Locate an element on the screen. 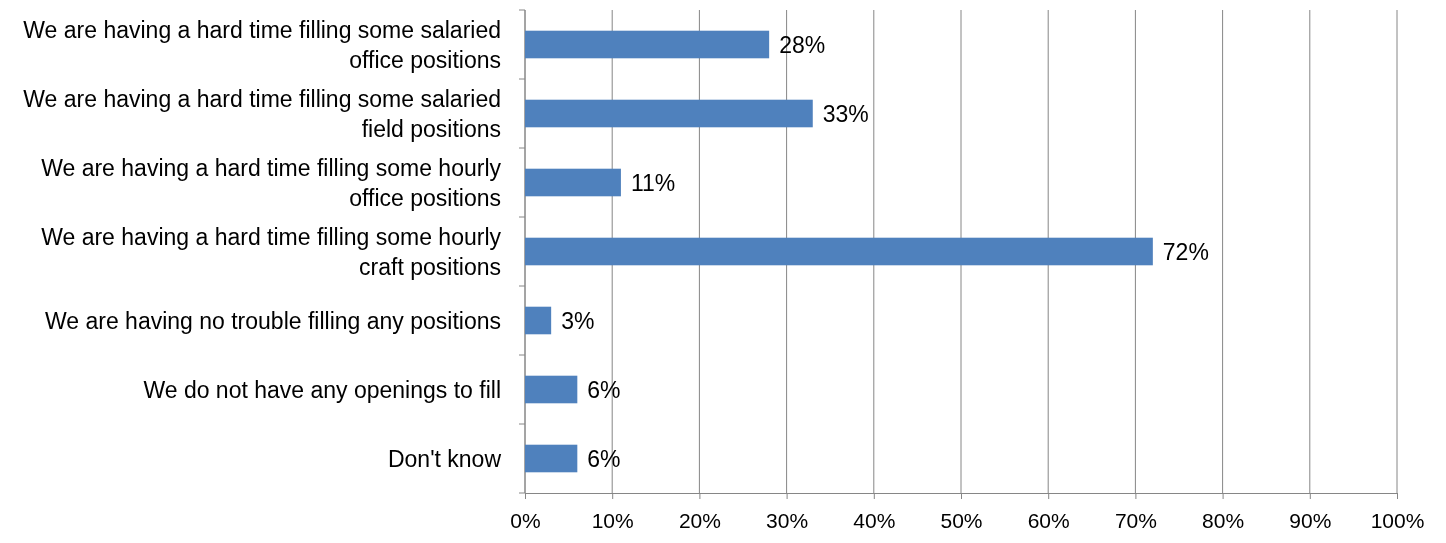  y-tick-label: We are having a hard time filling some hourly office positions is located at coordinates (271, 182).